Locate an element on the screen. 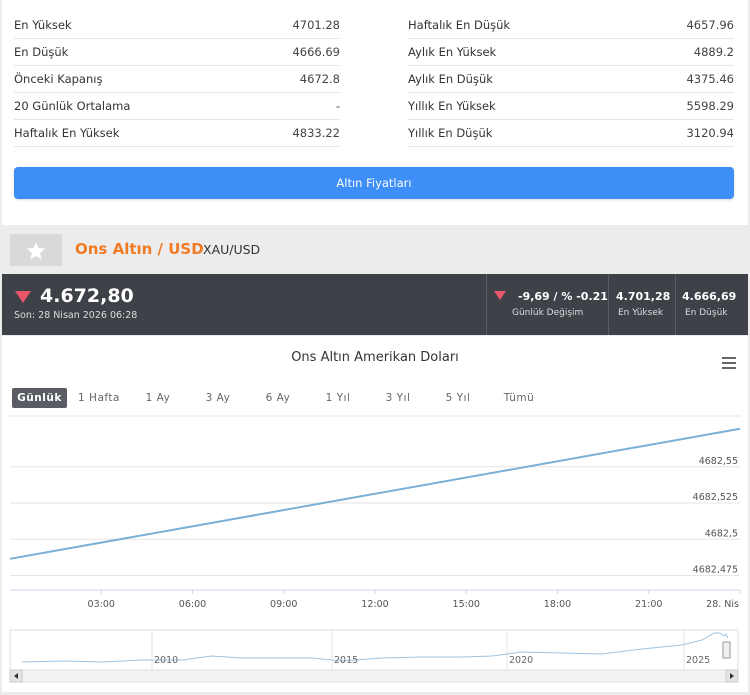 Image resolution: width=750 pixels, height=695 pixels. range-button-daily: Günlük is located at coordinates (39, 398).